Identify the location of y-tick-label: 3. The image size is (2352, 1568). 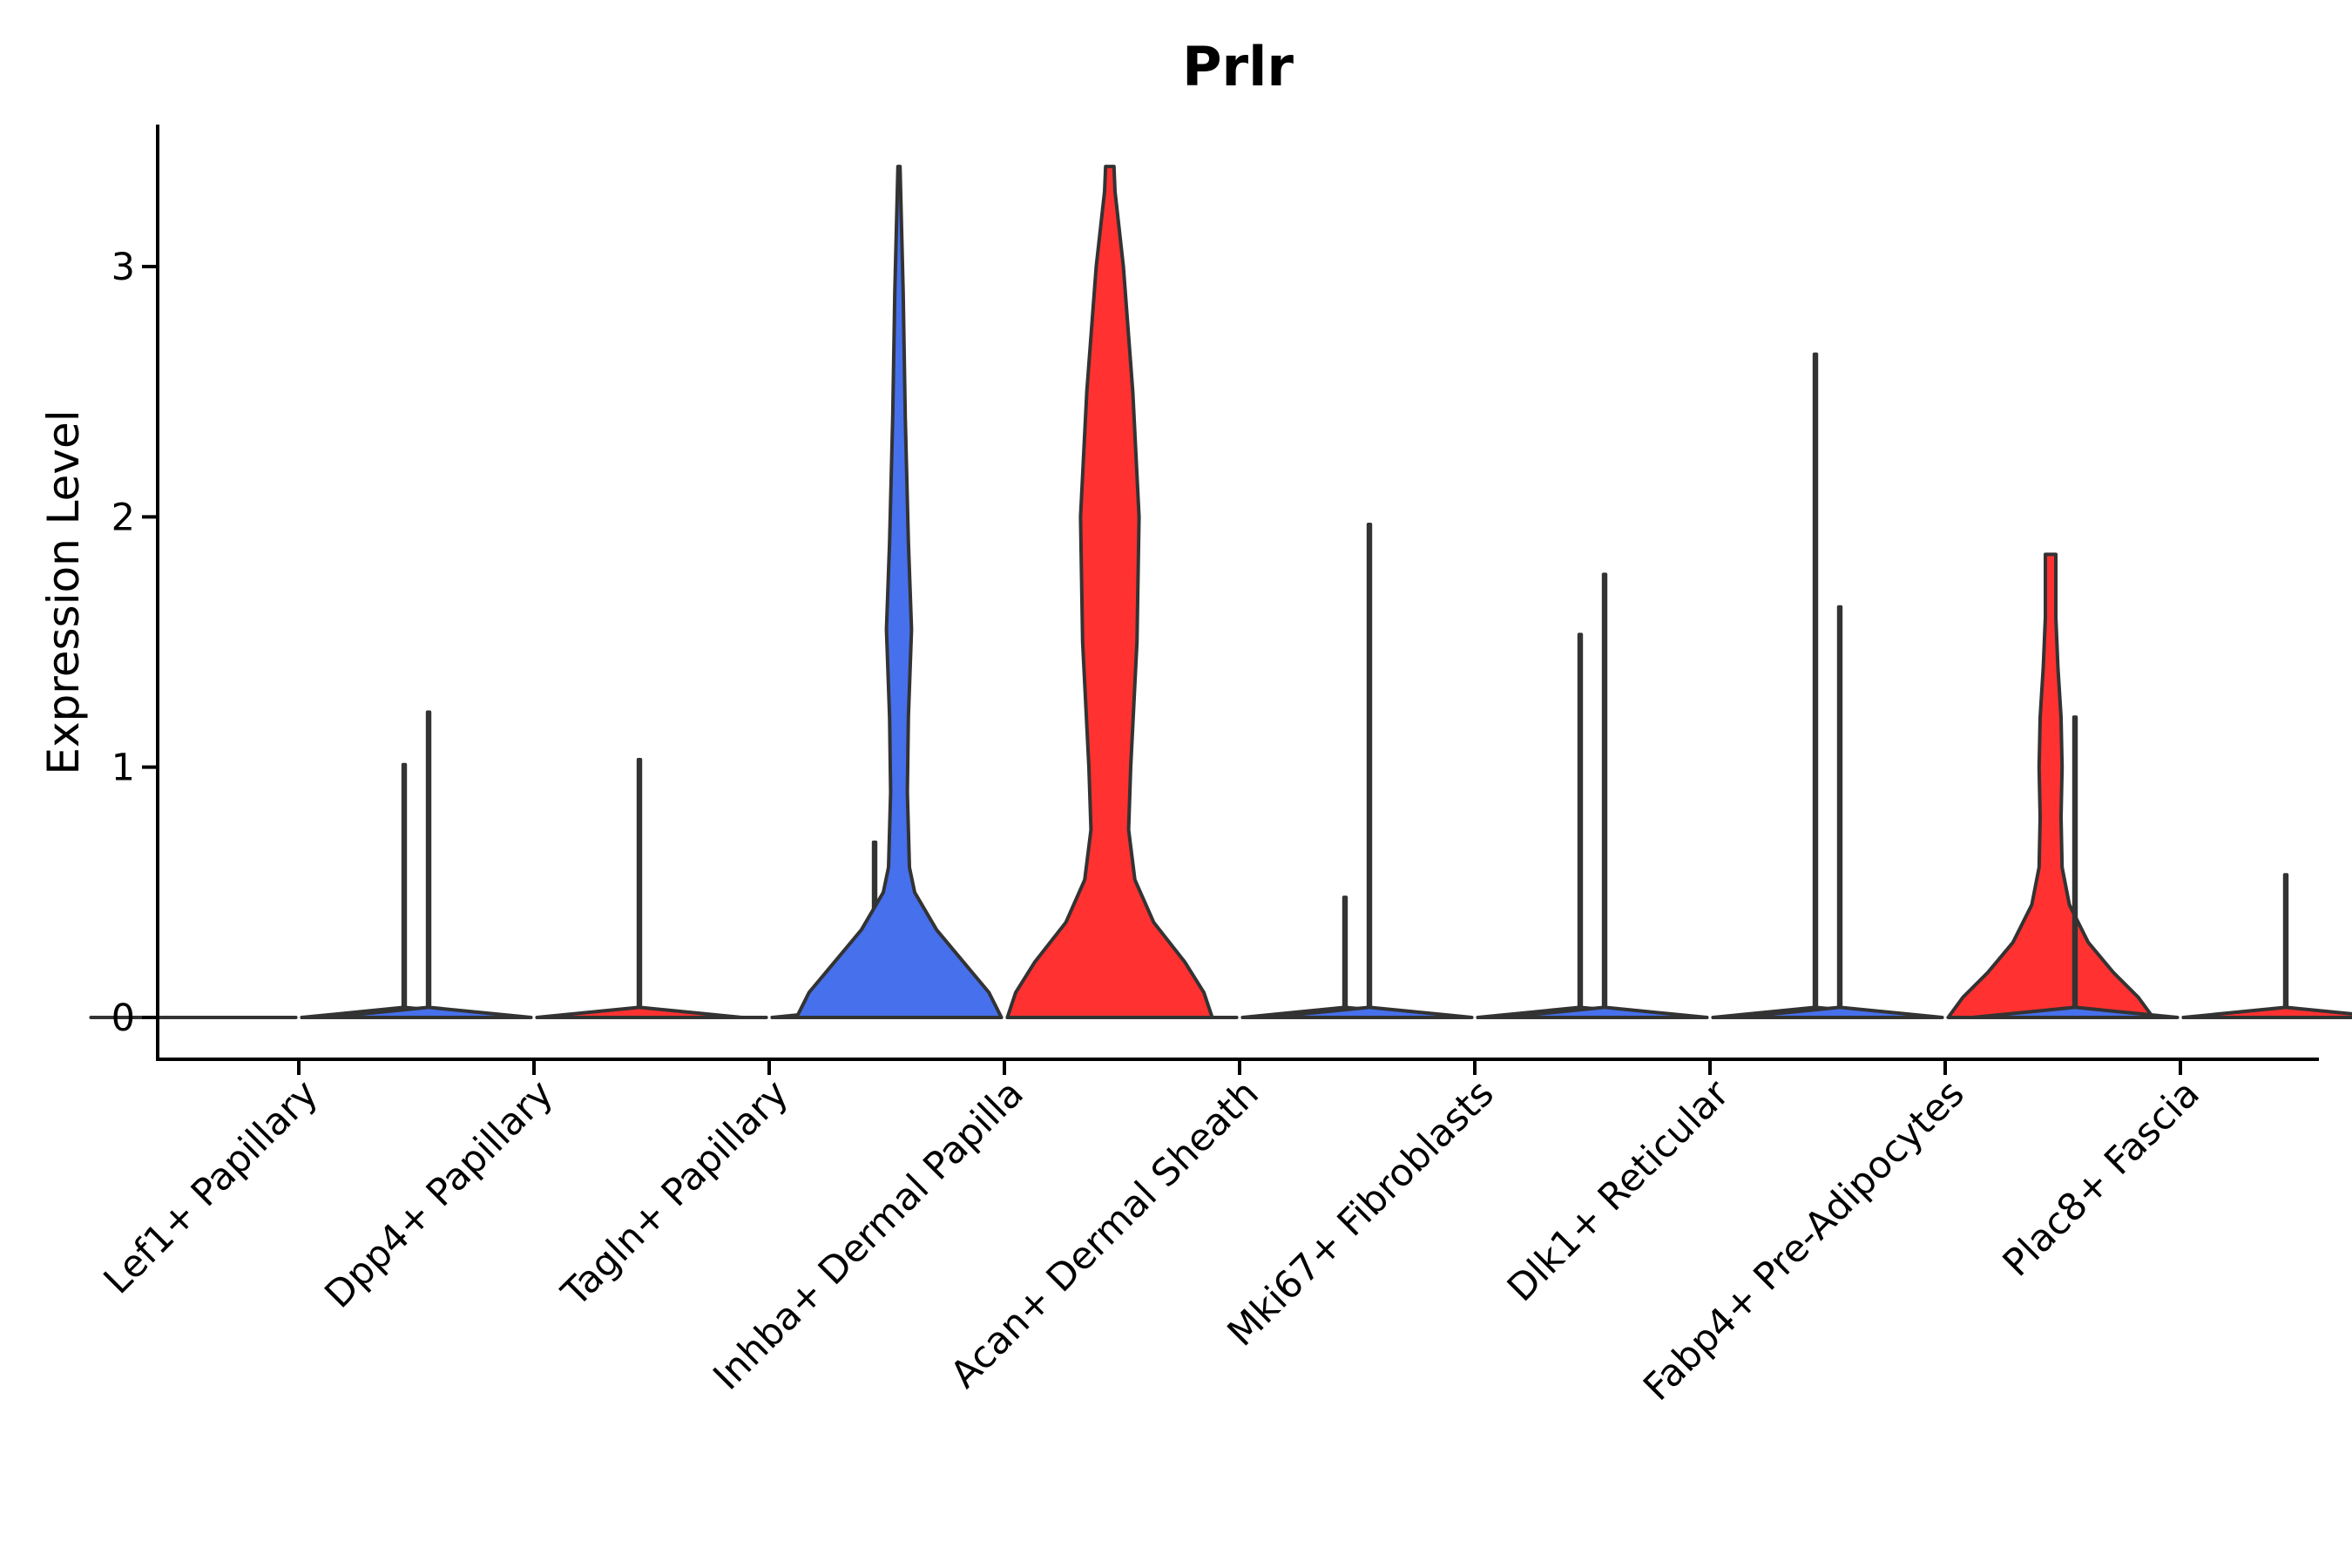
(124, 267).